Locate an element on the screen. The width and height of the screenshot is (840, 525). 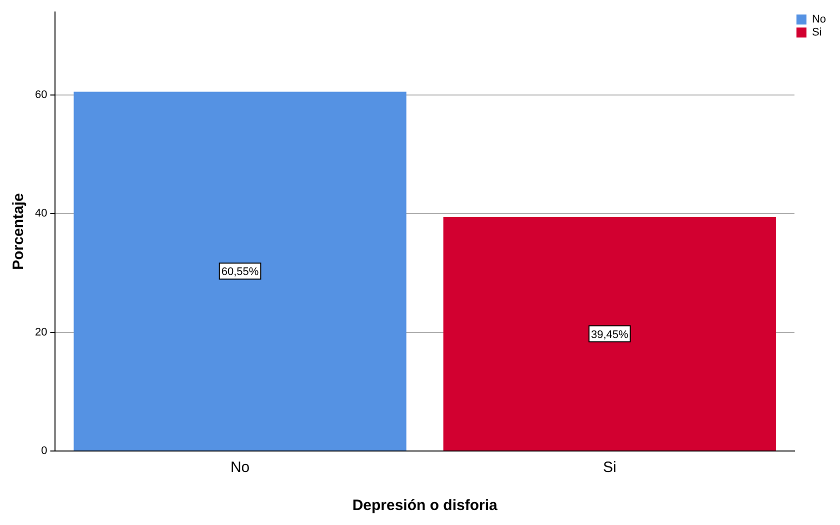
x-axis-title: Depresión o disforia is located at coordinates (425, 505).